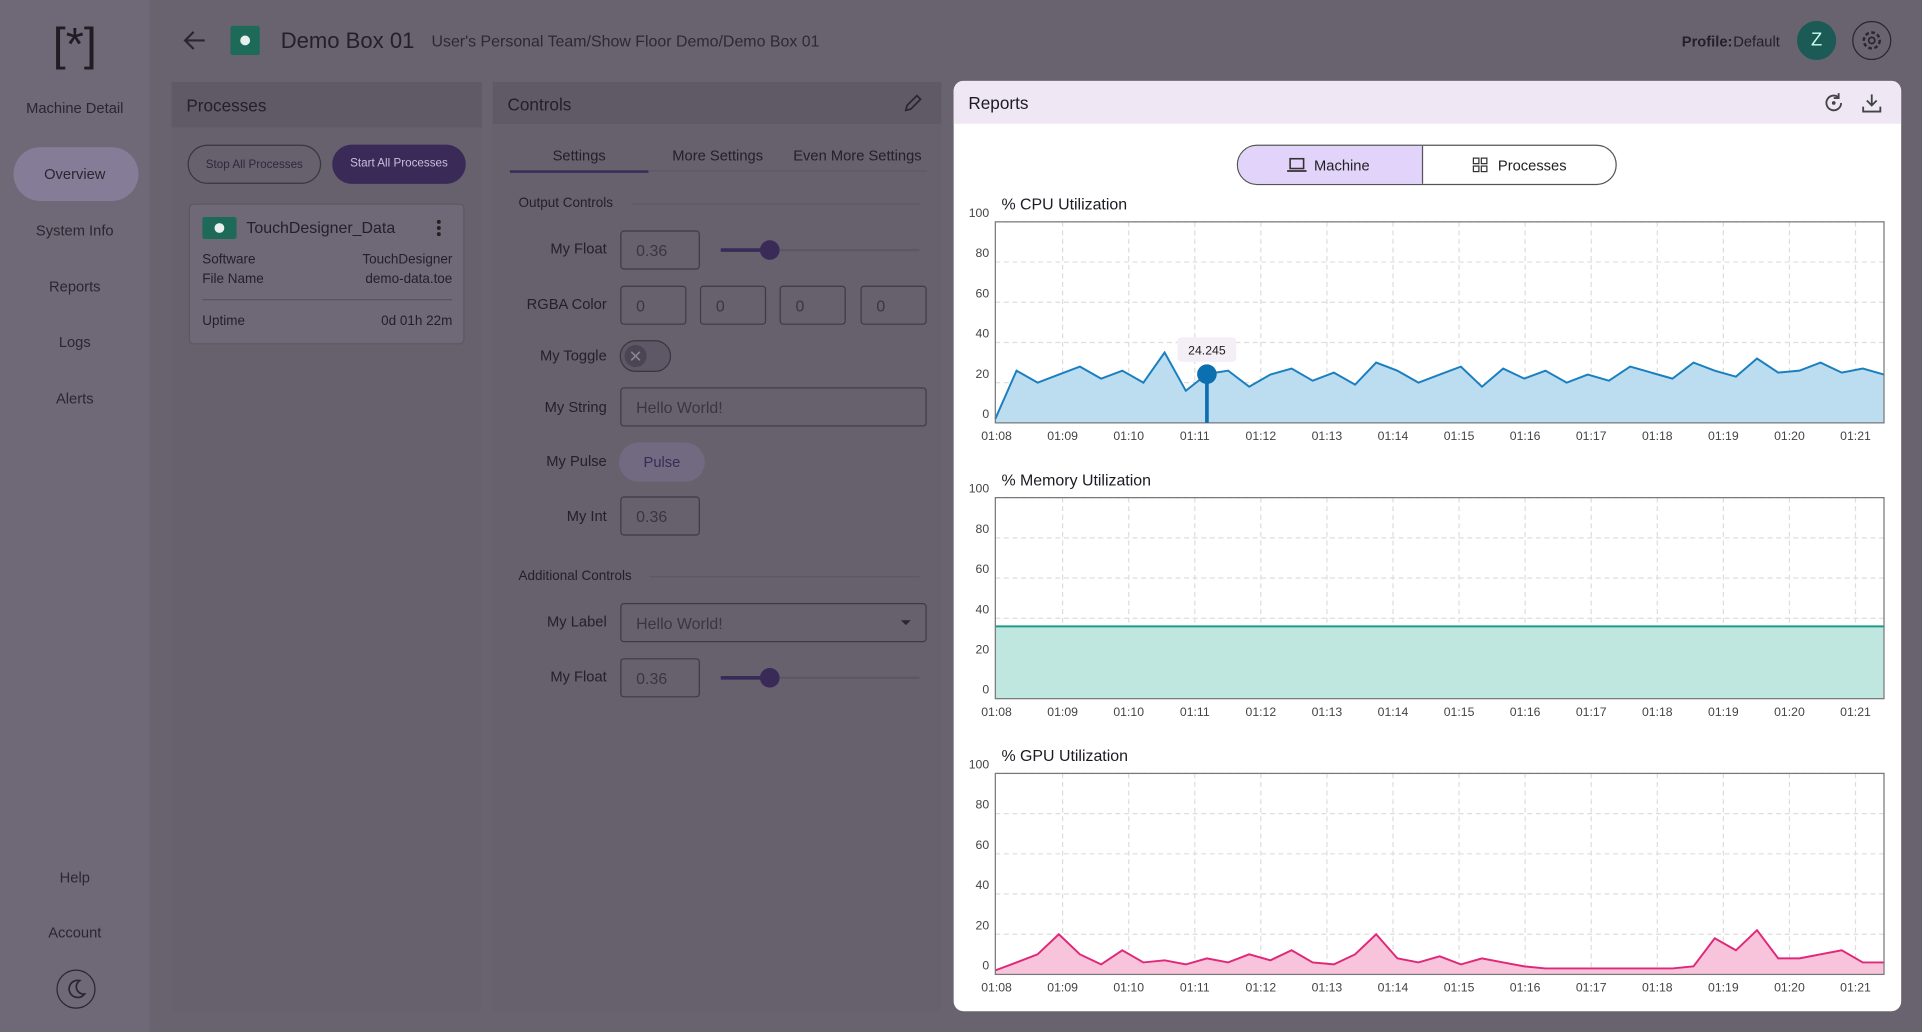 Image resolution: width=1922 pixels, height=1032 pixels. What do you see at coordinates (1207, 349) in the screenshot?
I see `tooltip-box` at bounding box center [1207, 349].